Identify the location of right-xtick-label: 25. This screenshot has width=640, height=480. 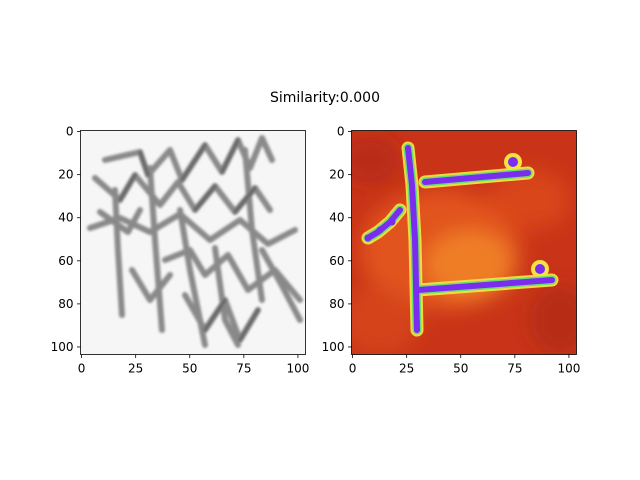
(406, 369).